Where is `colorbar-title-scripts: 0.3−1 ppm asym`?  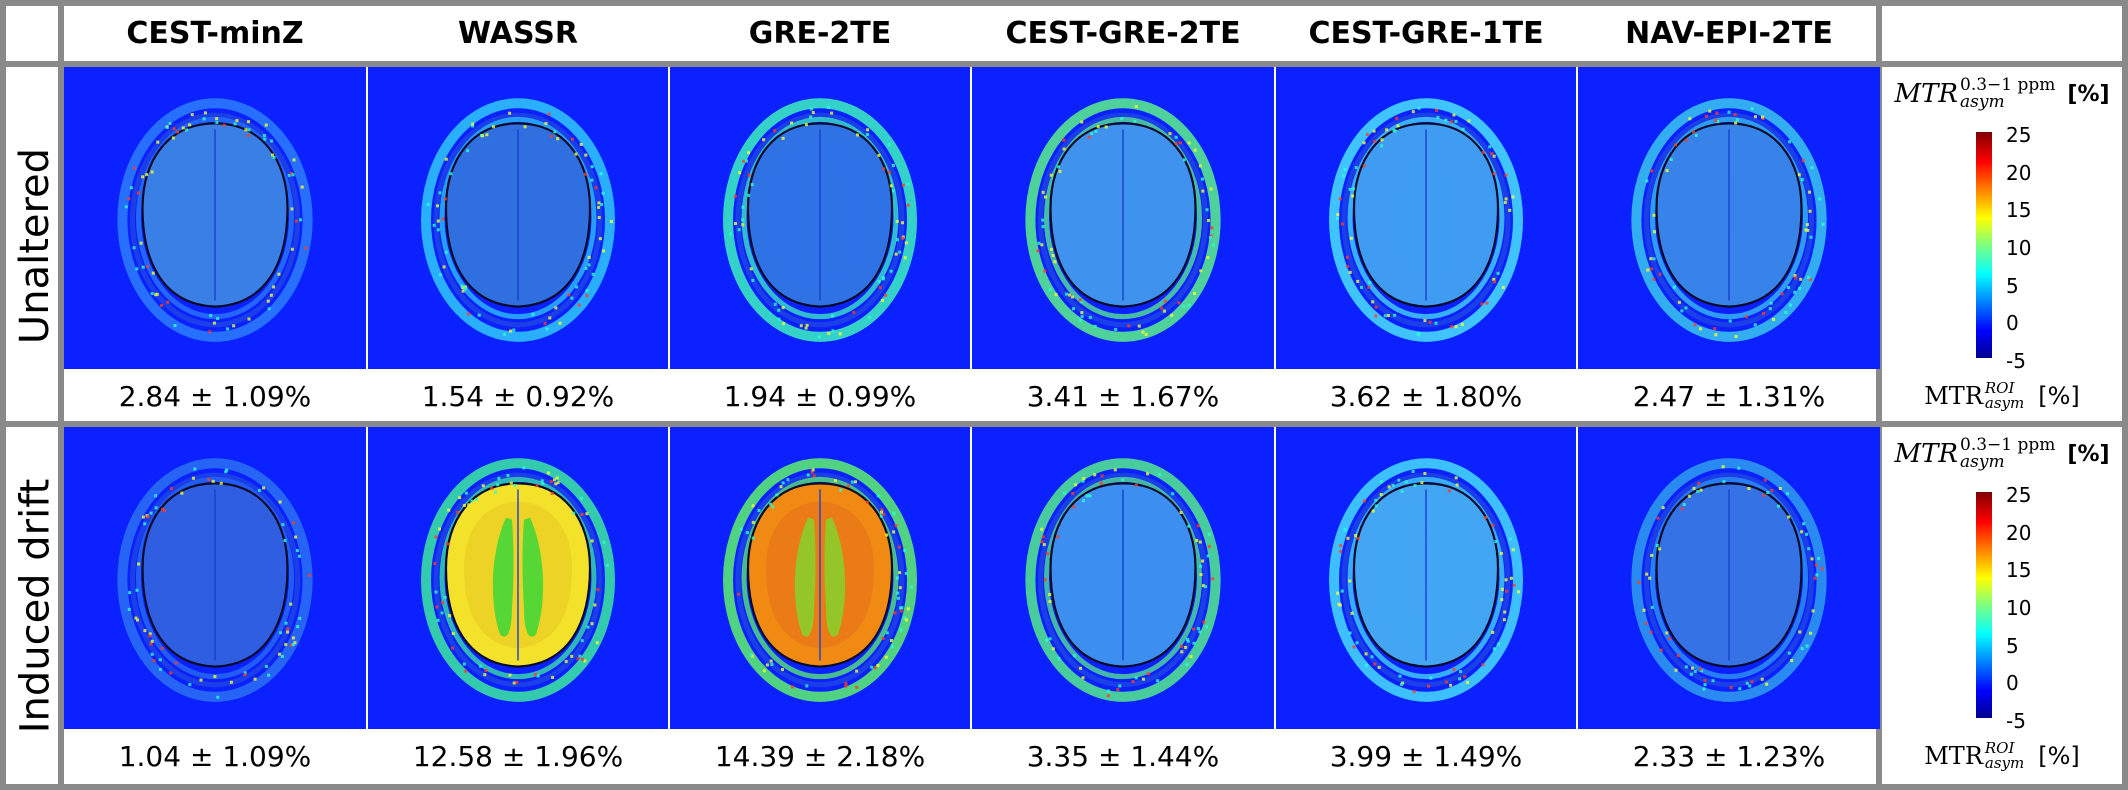
colorbar-title-scripts: 0.3−1 ppm asym is located at coordinates (2007, 454).